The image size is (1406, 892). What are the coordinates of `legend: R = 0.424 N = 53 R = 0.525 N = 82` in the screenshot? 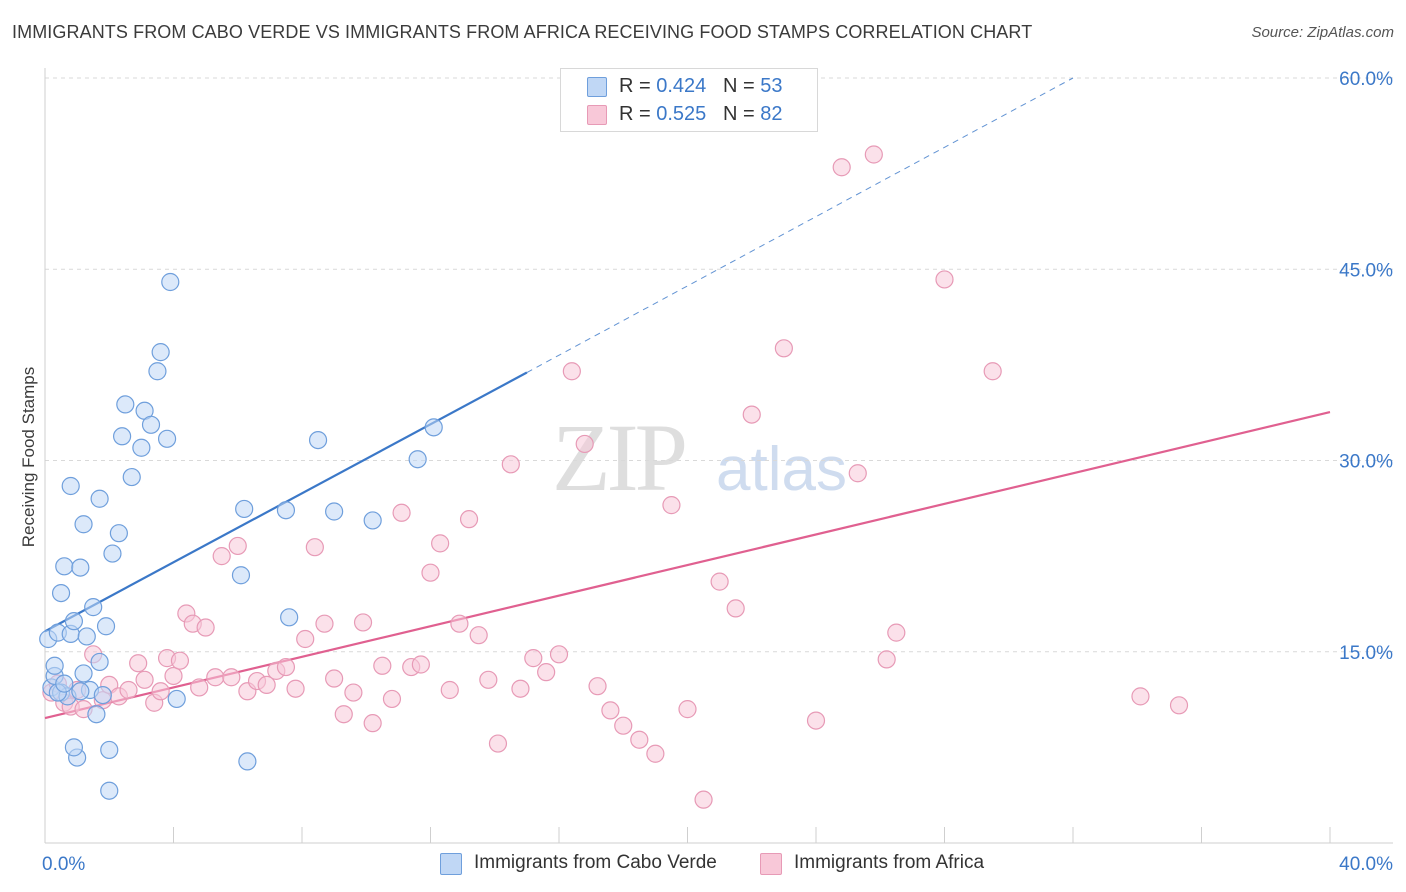 It's located at (689, 100).